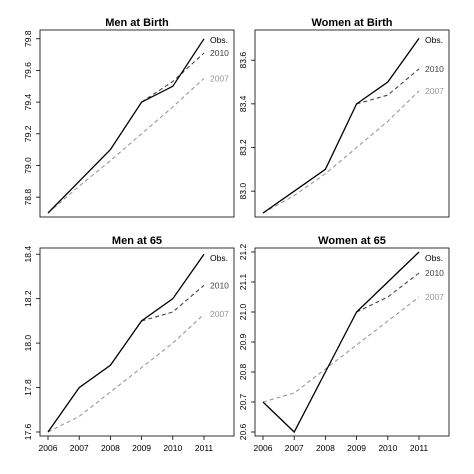 This screenshot has height=474, width=474. I want to click on panel-1-y-tick-label: 79.0, so click(28, 165).